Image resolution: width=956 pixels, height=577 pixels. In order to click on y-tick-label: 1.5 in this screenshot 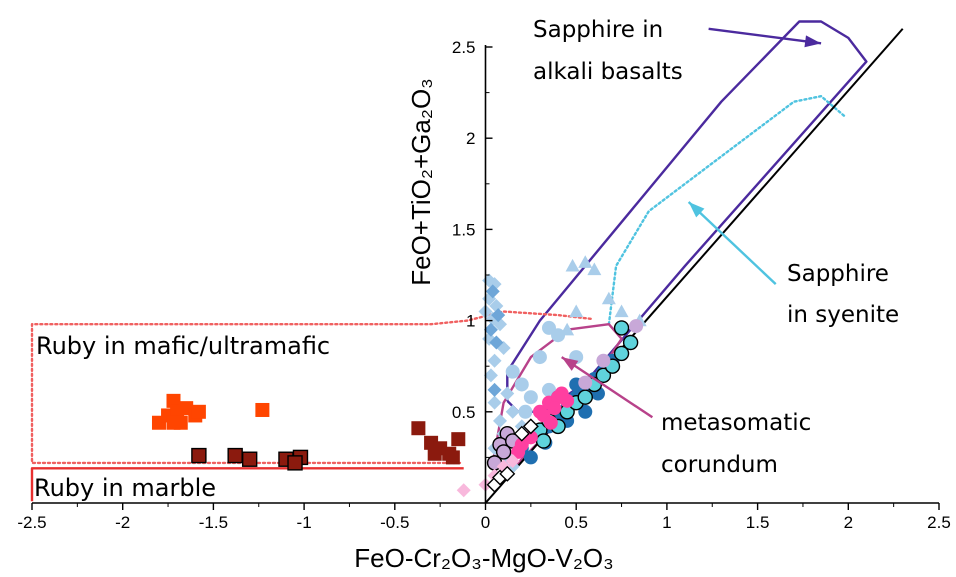, I will do `click(464, 229)`.